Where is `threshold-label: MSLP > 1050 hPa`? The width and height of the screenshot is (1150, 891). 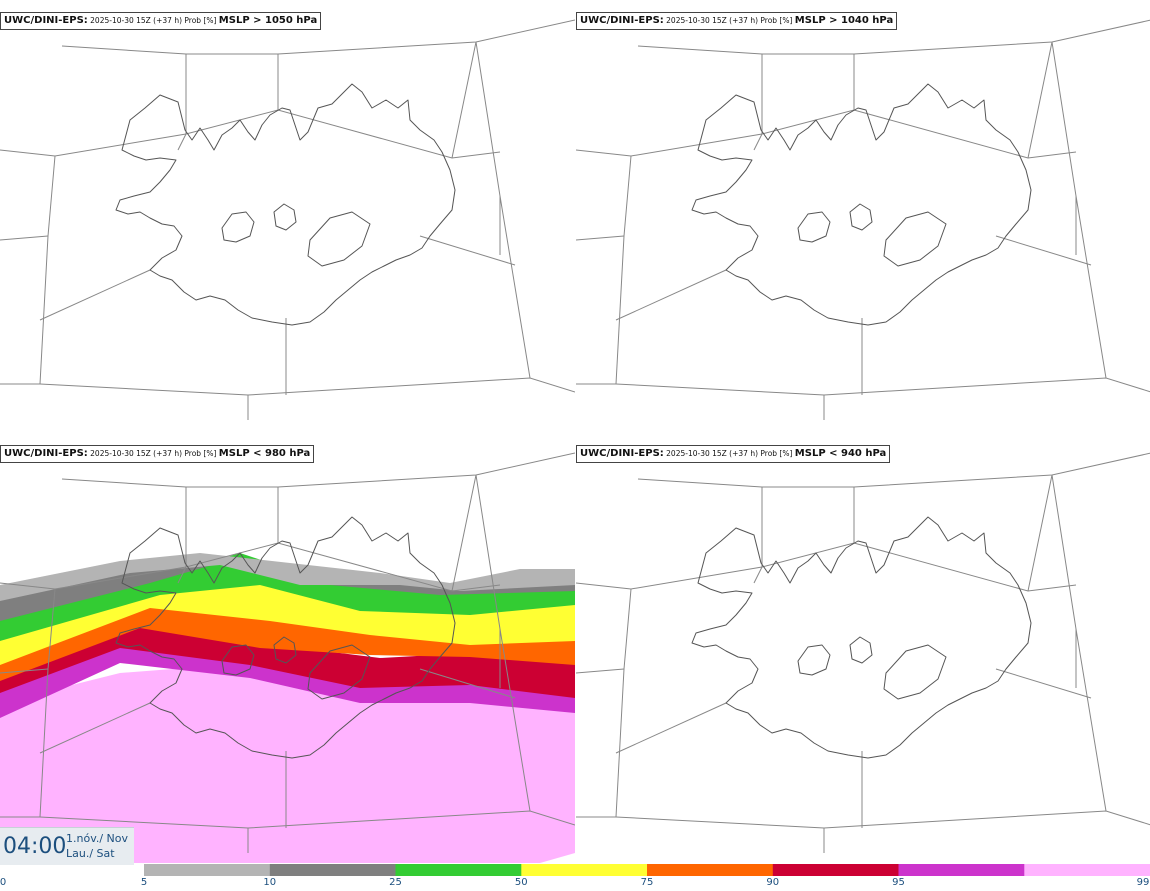
threshold-label: MSLP > 1050 hPa is located at coordinates (268, 20).